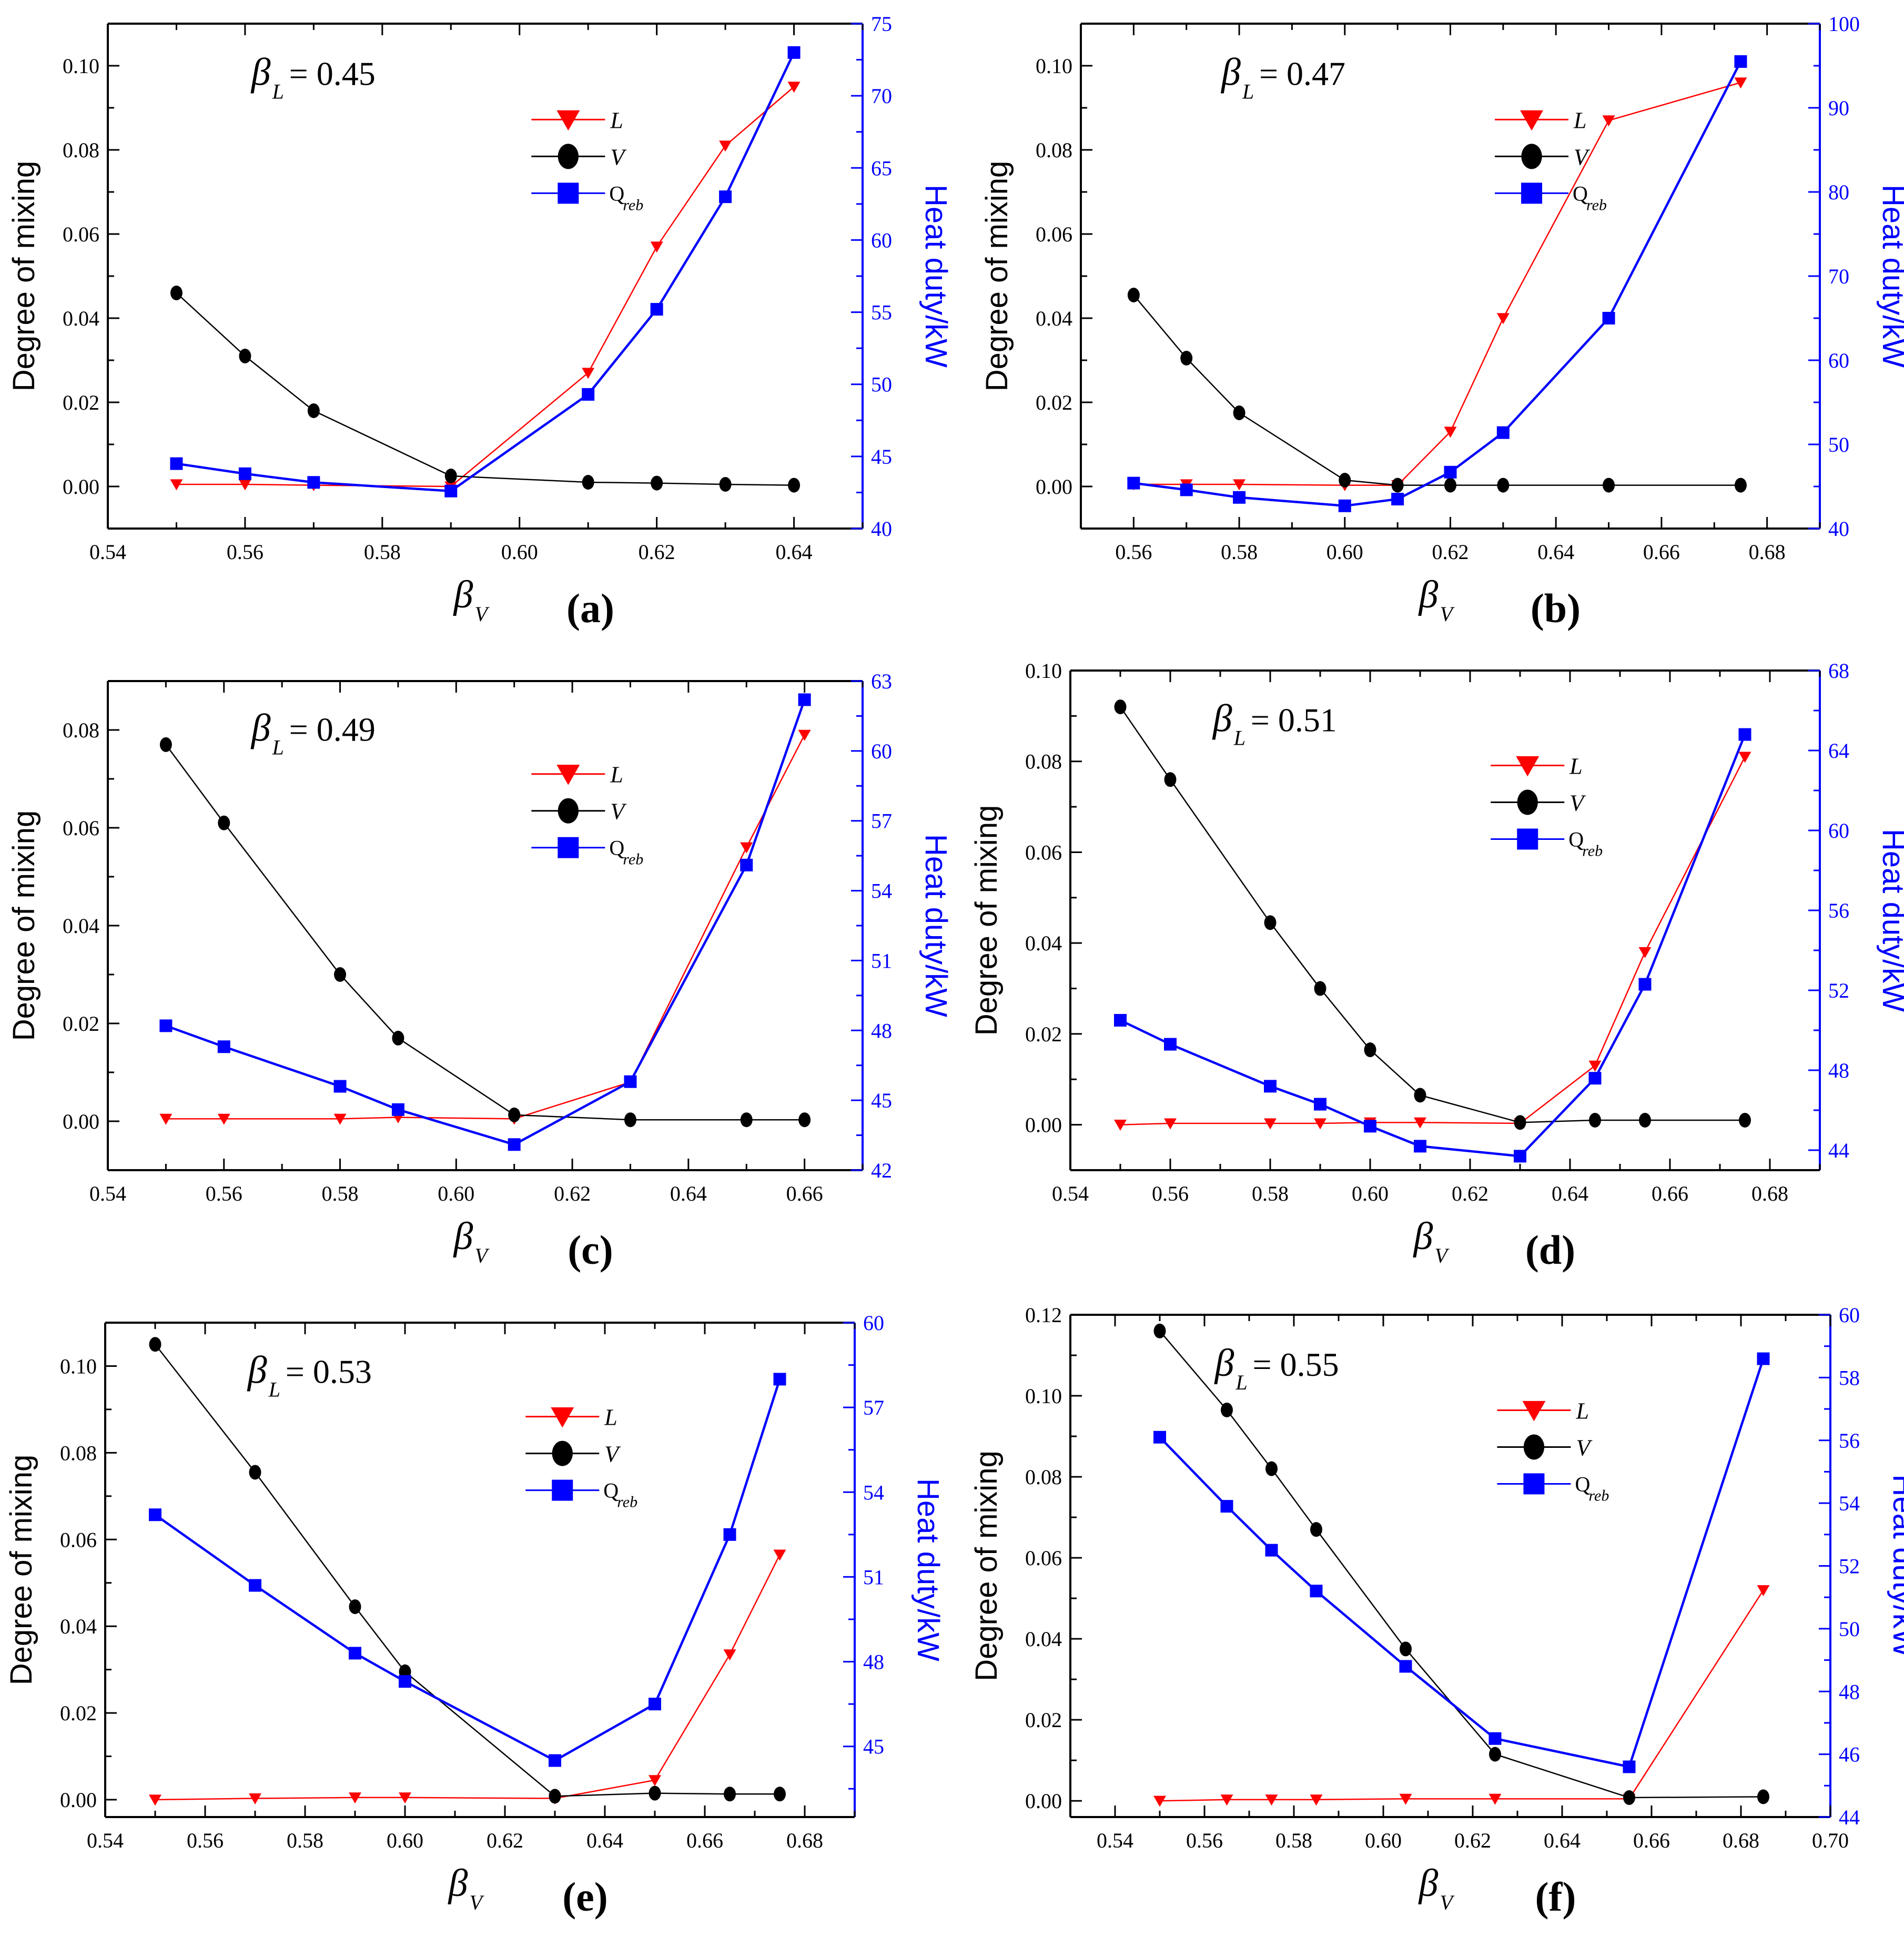  Describe the element at coordinates (1576, 839) in the screenshot. I see `legend-label-Q: Q` at that location.